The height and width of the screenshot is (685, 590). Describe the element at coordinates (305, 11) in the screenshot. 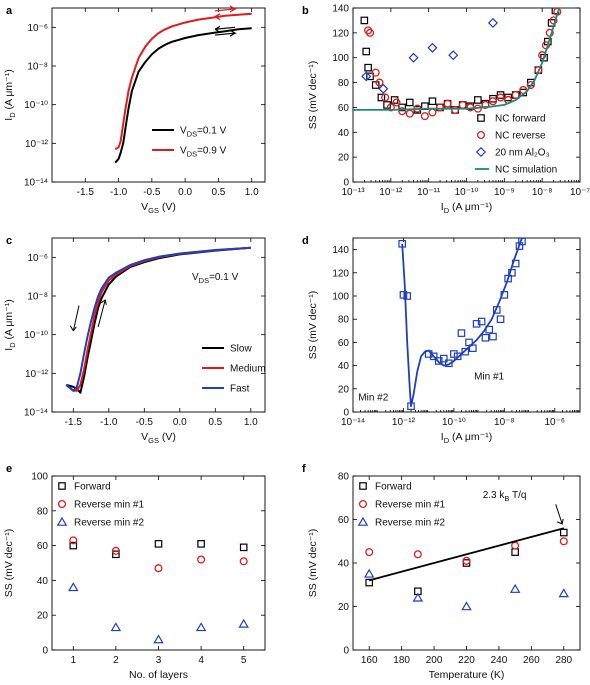

I see `panel-label: b` at that location.